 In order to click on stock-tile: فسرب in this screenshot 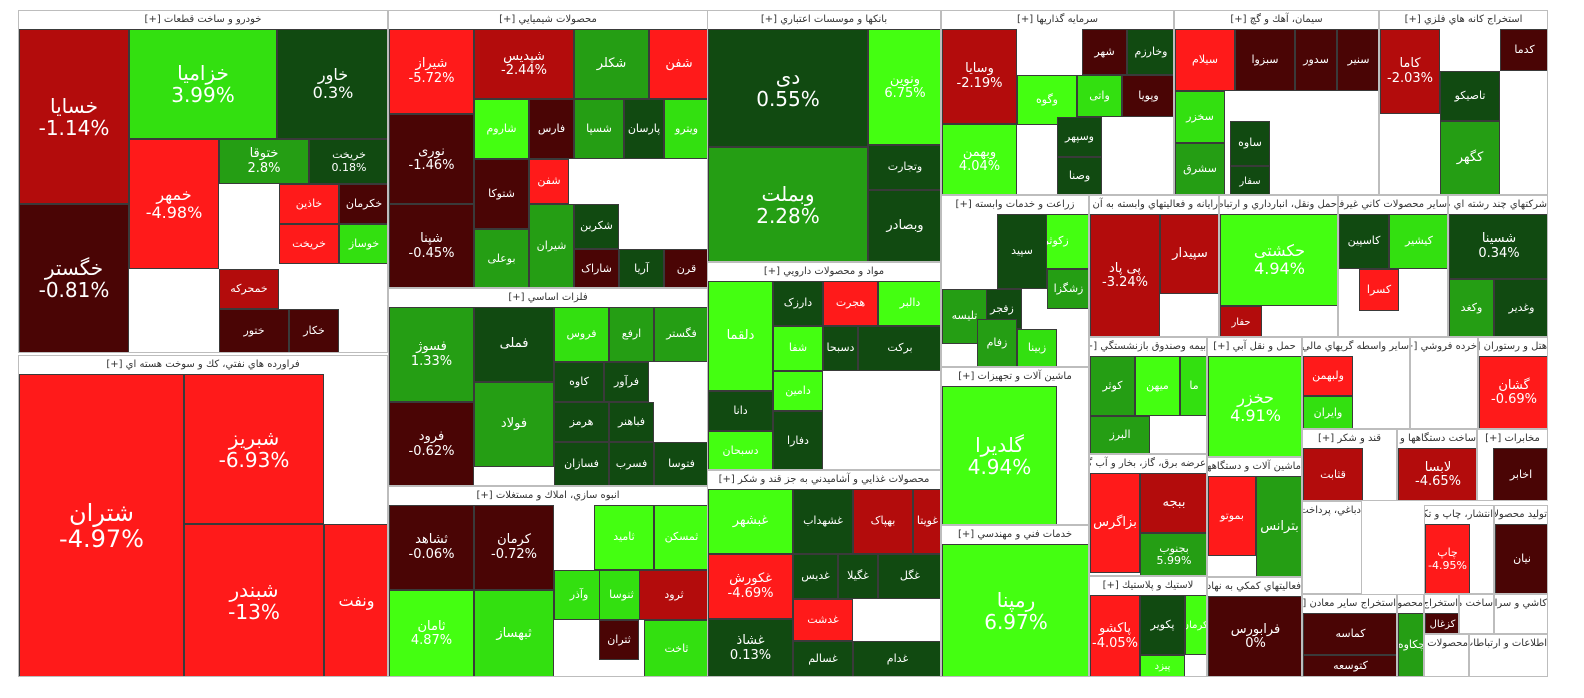, I will do `click(631, 463)`.